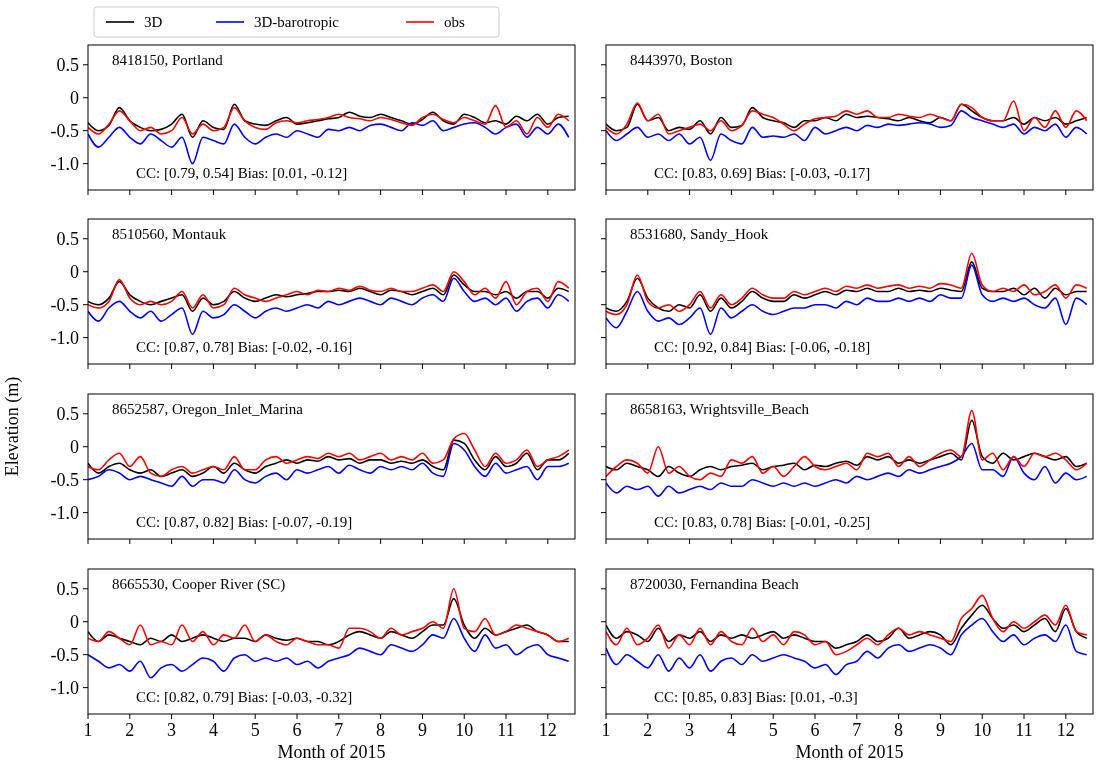 The width and height of the screenshot is (1097, 780). Describe the element at coordinates (244, 347) in the screenshot. I see `annotation: CC: [0.87, 0.78] Bias: [-0.02, -0.16]` at that location.